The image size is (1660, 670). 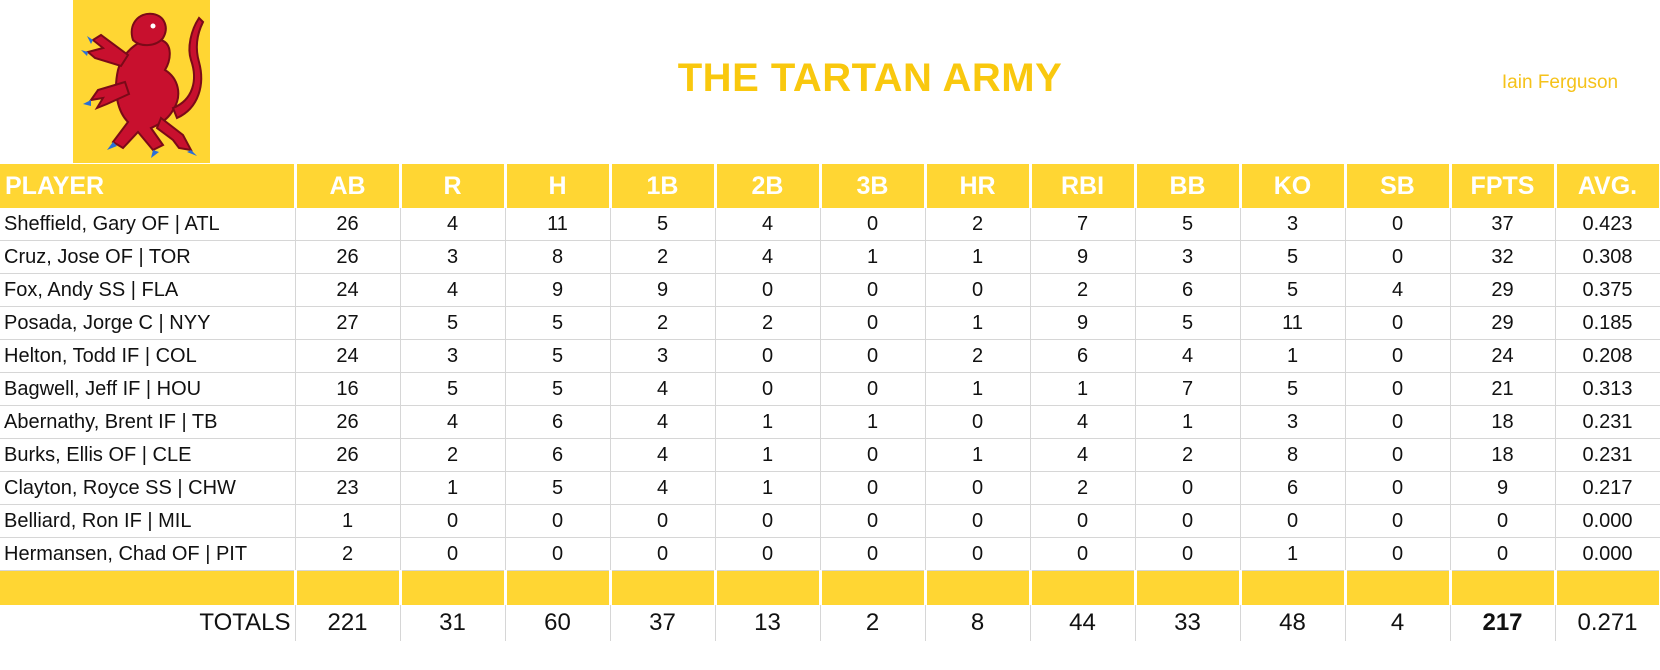 I want to click on spacer-band, so click(x=830, y=587).